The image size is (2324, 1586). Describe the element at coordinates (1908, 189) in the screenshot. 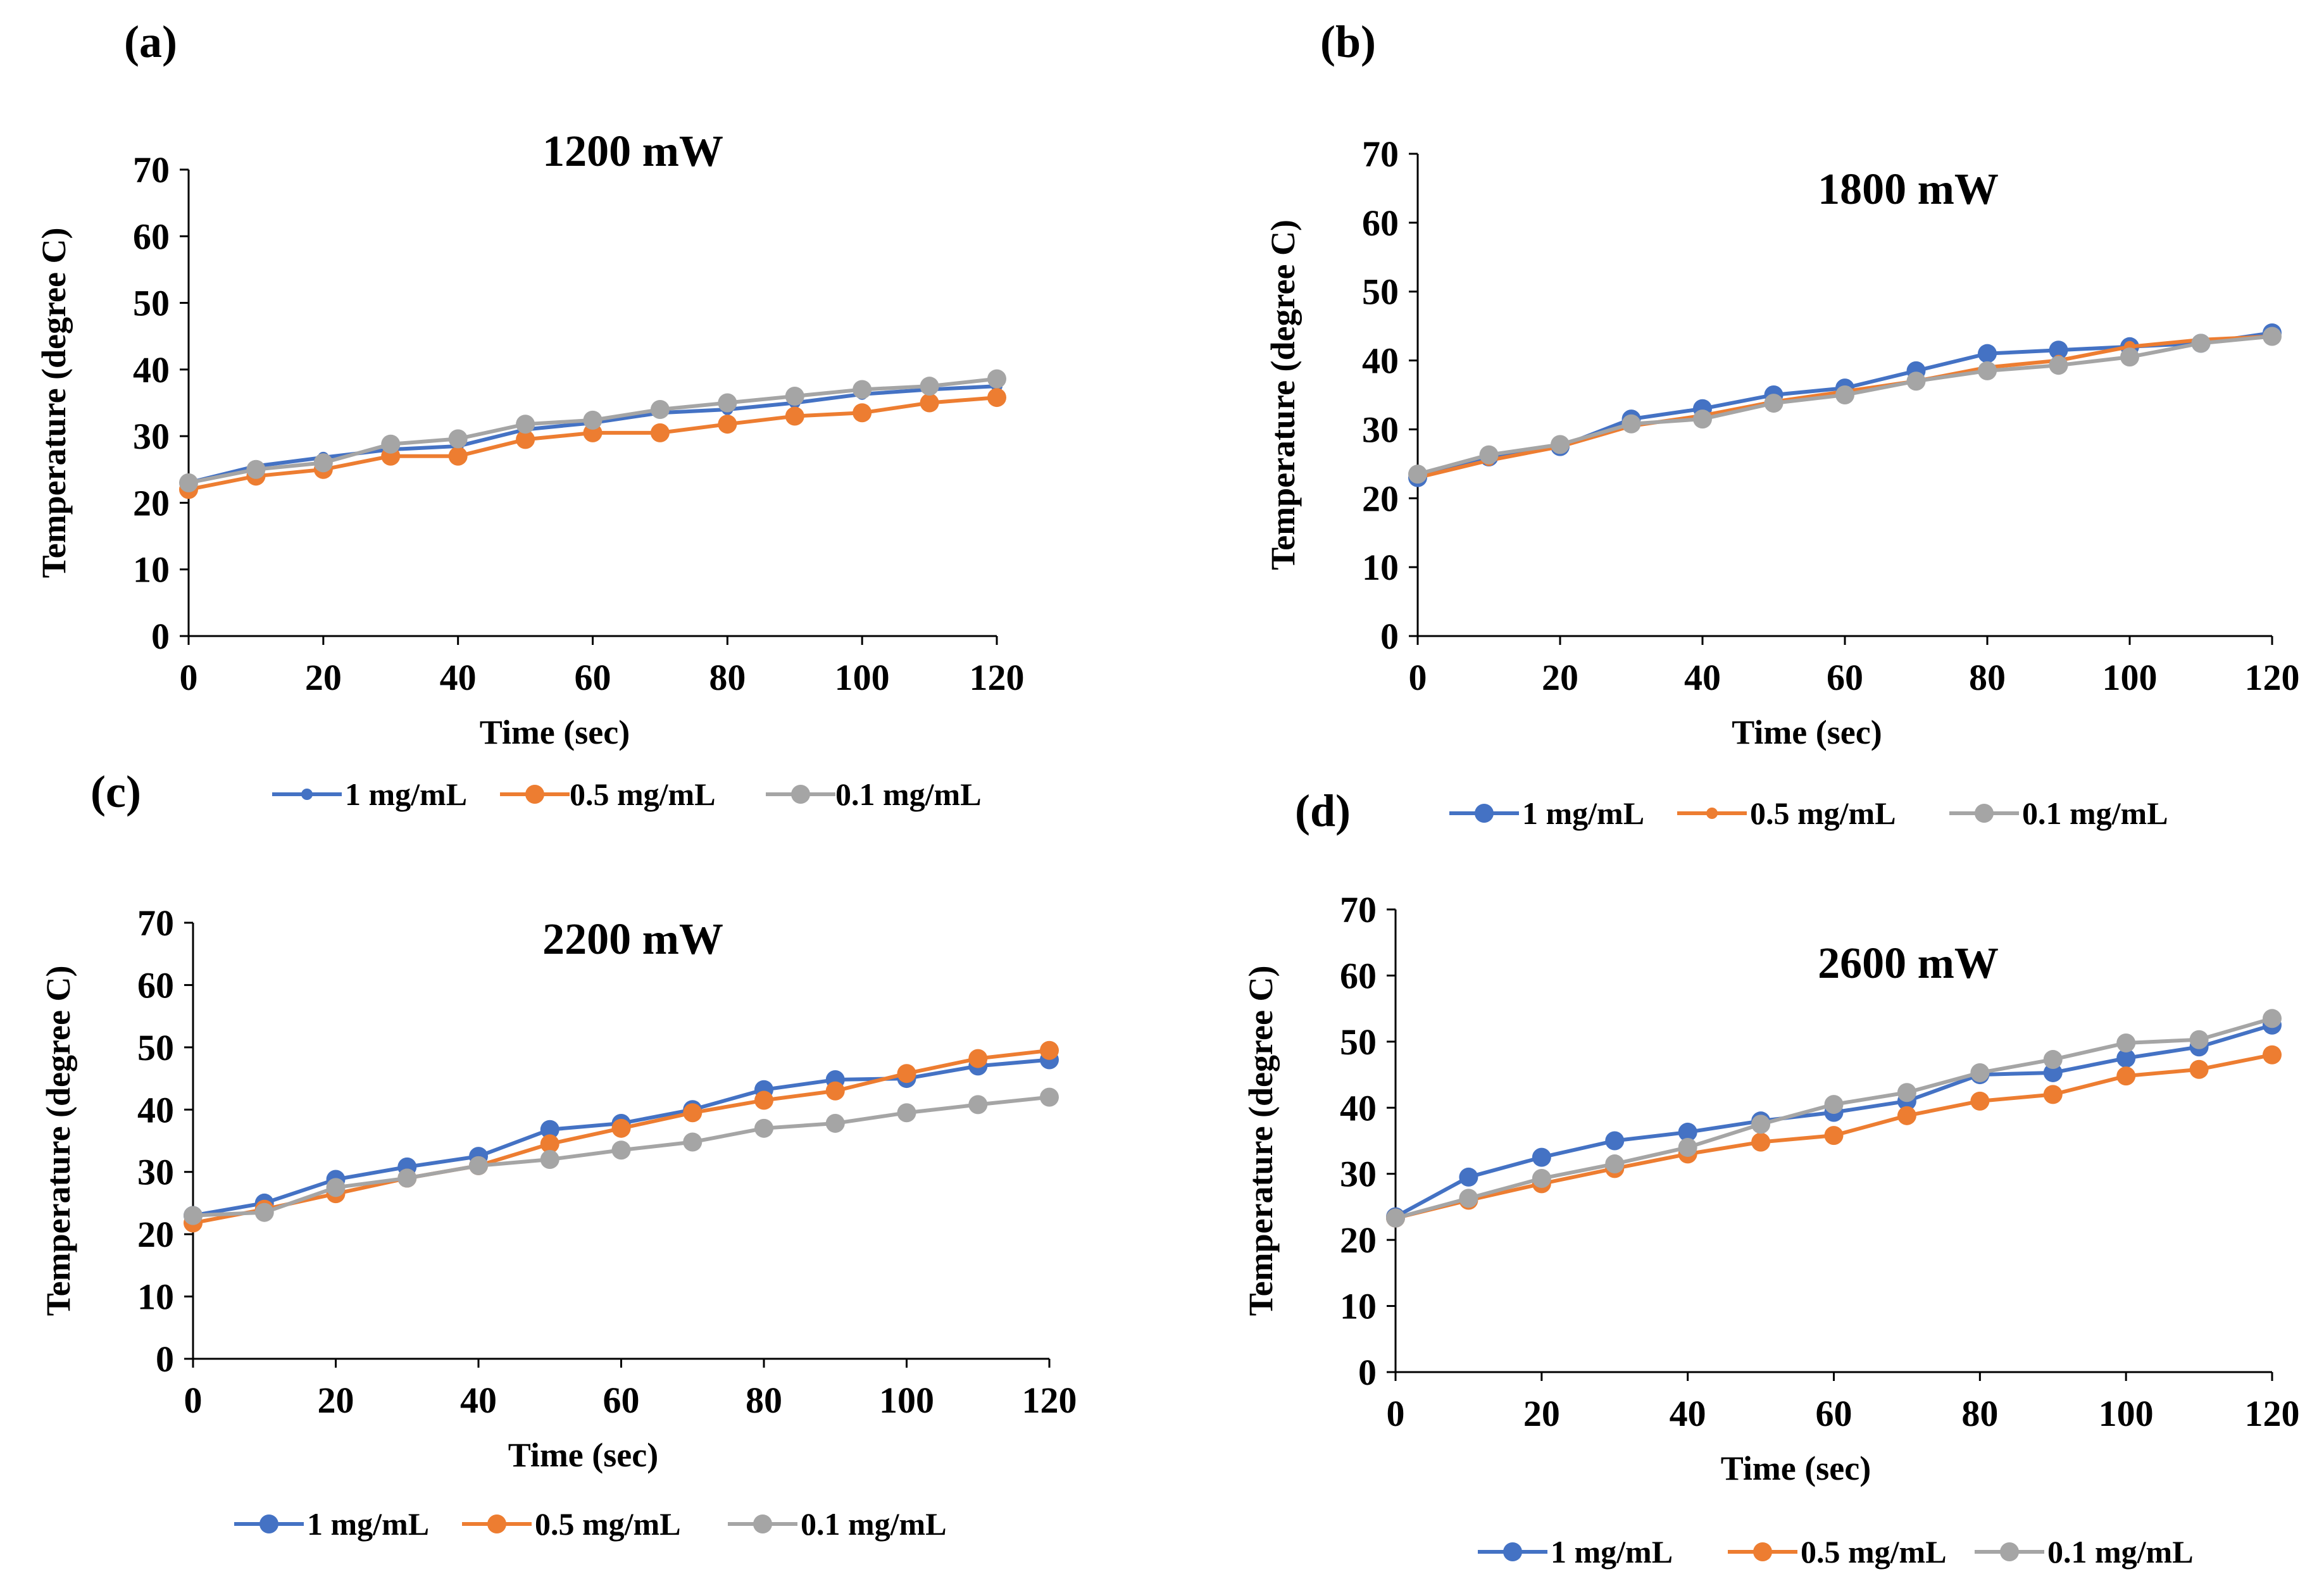

I see `chart-title: 1800 mW` at that location.